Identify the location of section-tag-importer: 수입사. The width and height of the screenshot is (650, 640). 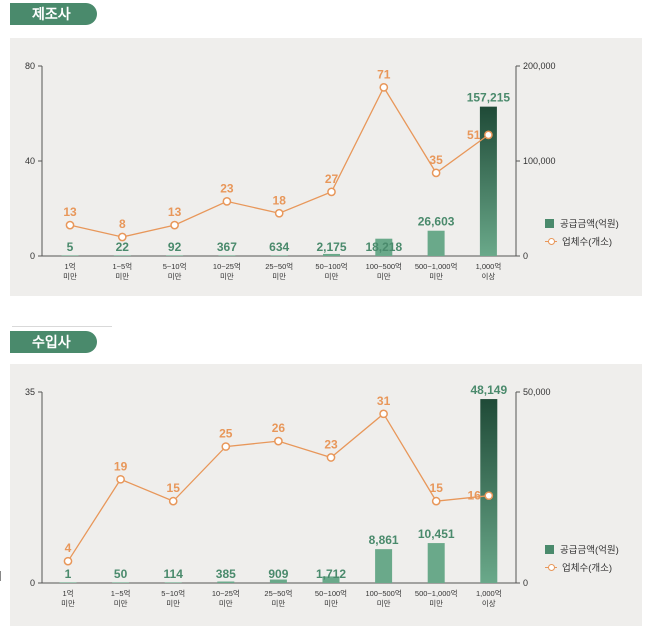
(53, 342).